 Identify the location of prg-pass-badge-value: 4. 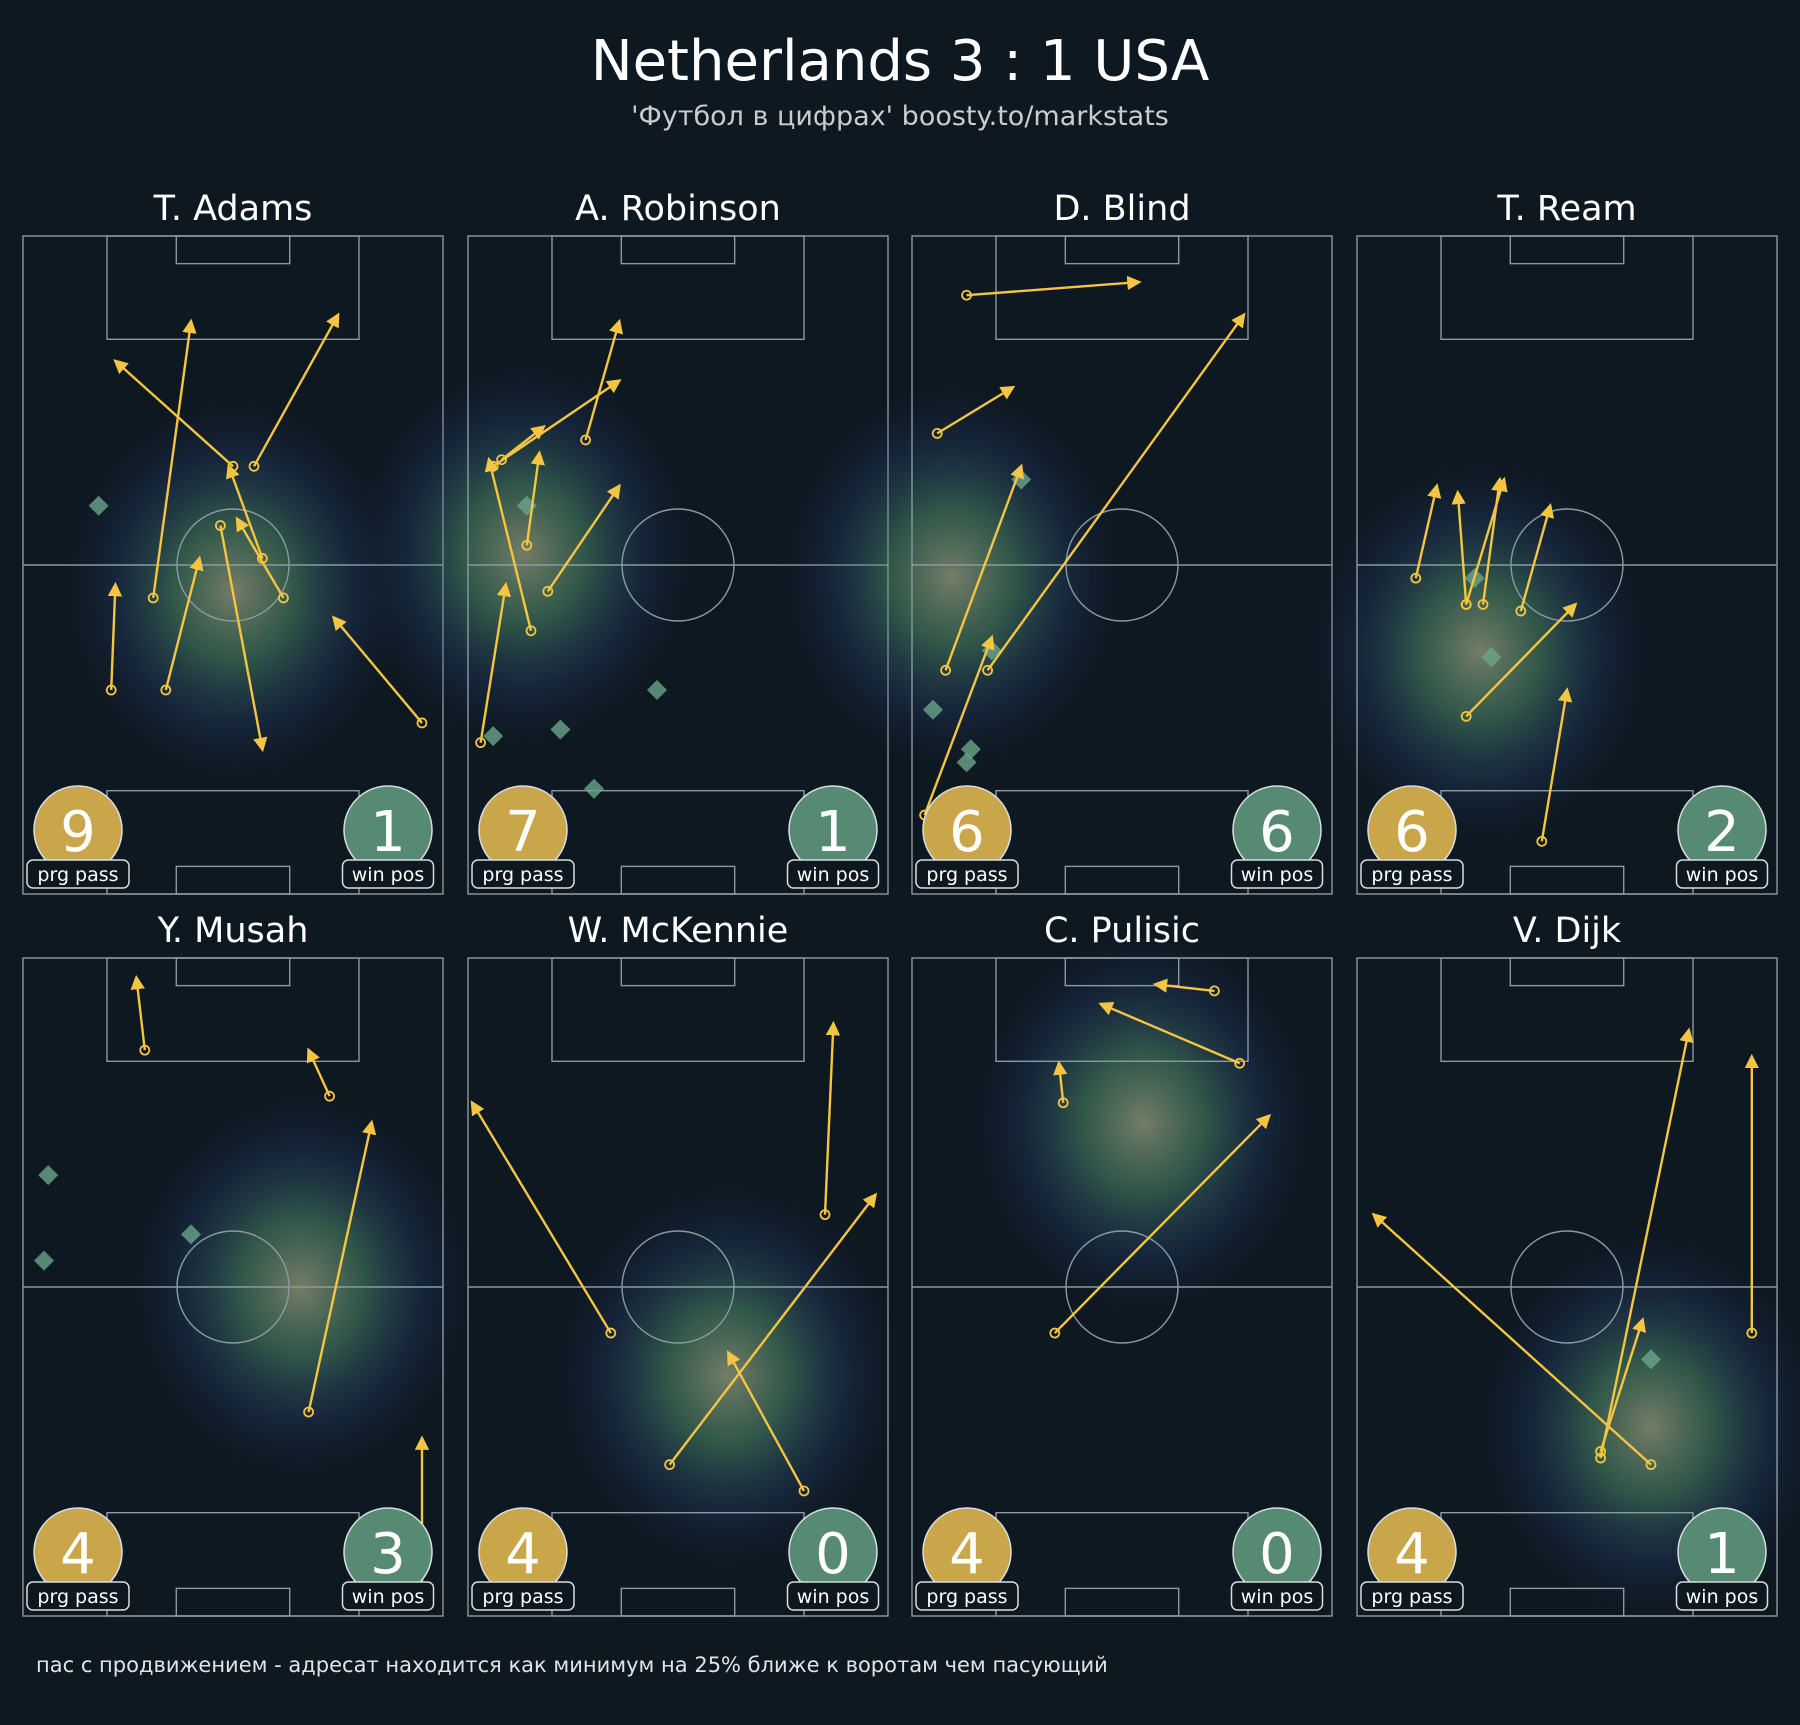
(967, 1554).